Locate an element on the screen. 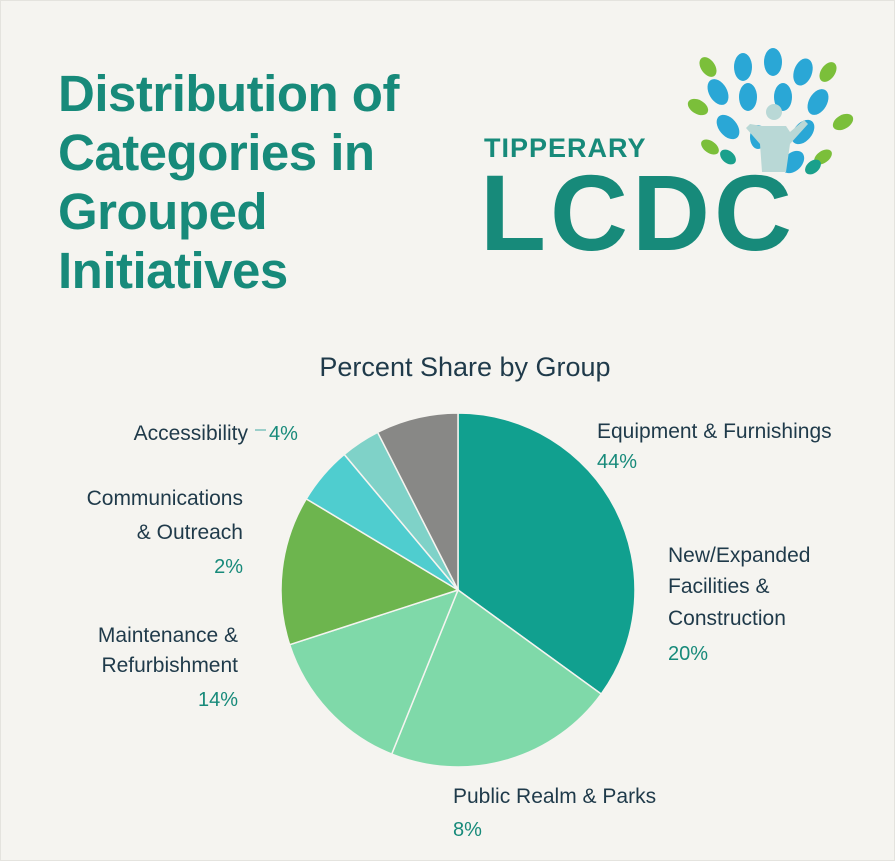 Image resolution: width=895 pixels, height=861 pixels. slice-label-text: Public Realm & Parks is located at coordinates (554, 796).